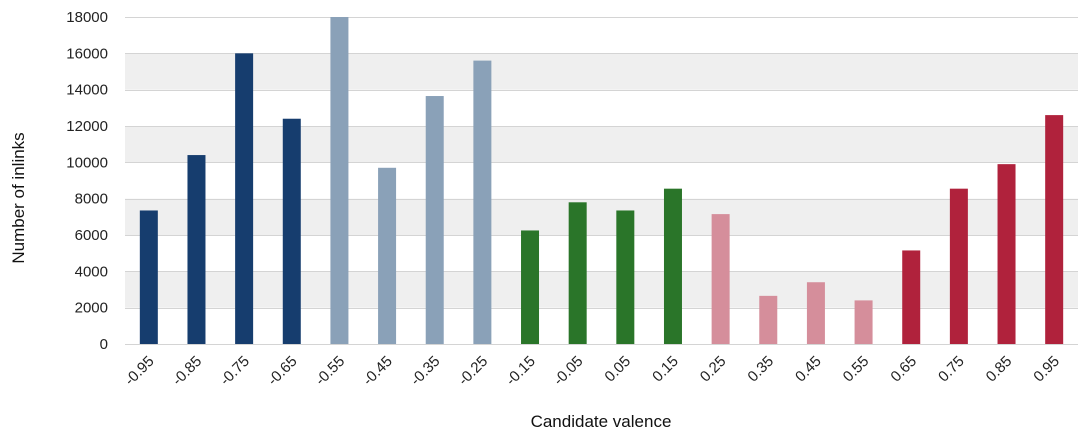 Image resolution: width=1079 pixels, height=434 pixels. What do you see at coordinates (87, 53) in the screenshot?
I see `y-tick-label: 16000` at bounding box center [87, 53].